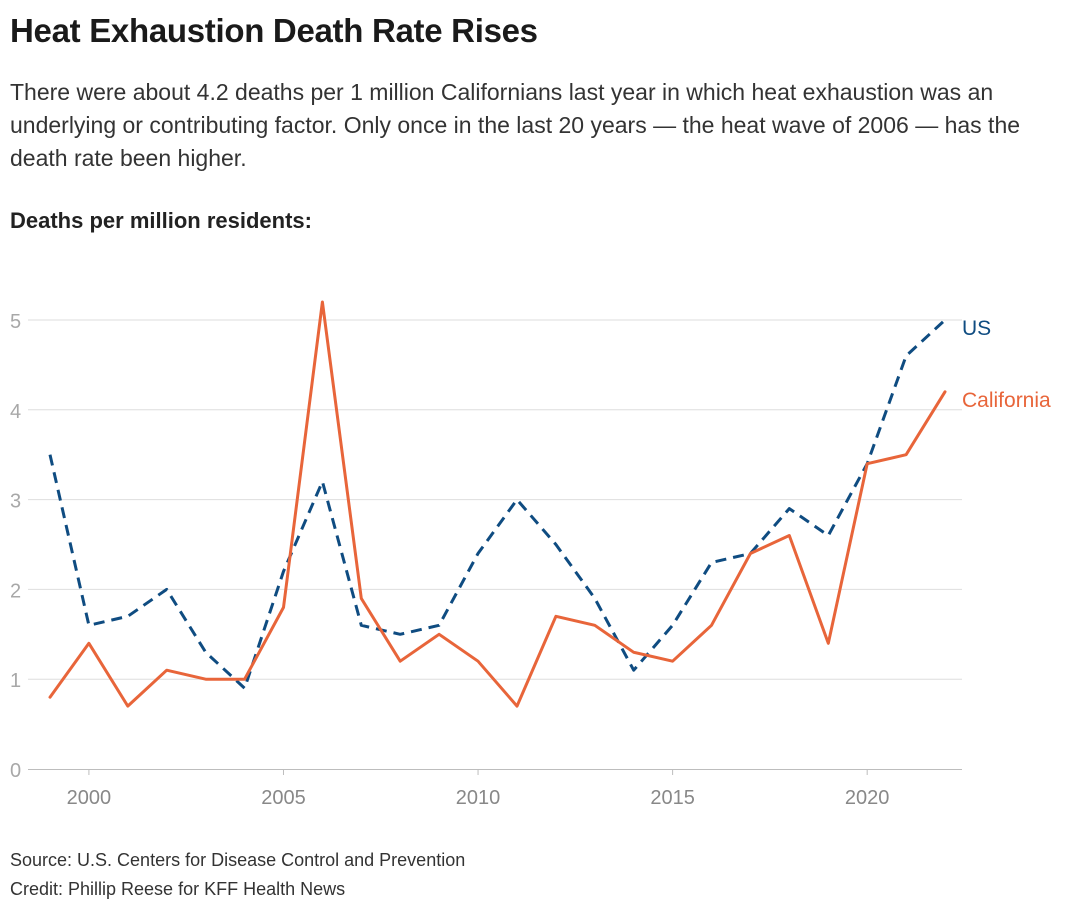 This screenshot has height=911, width=1090. I want to click on x-tick-label: 2000, so click(89, 798).